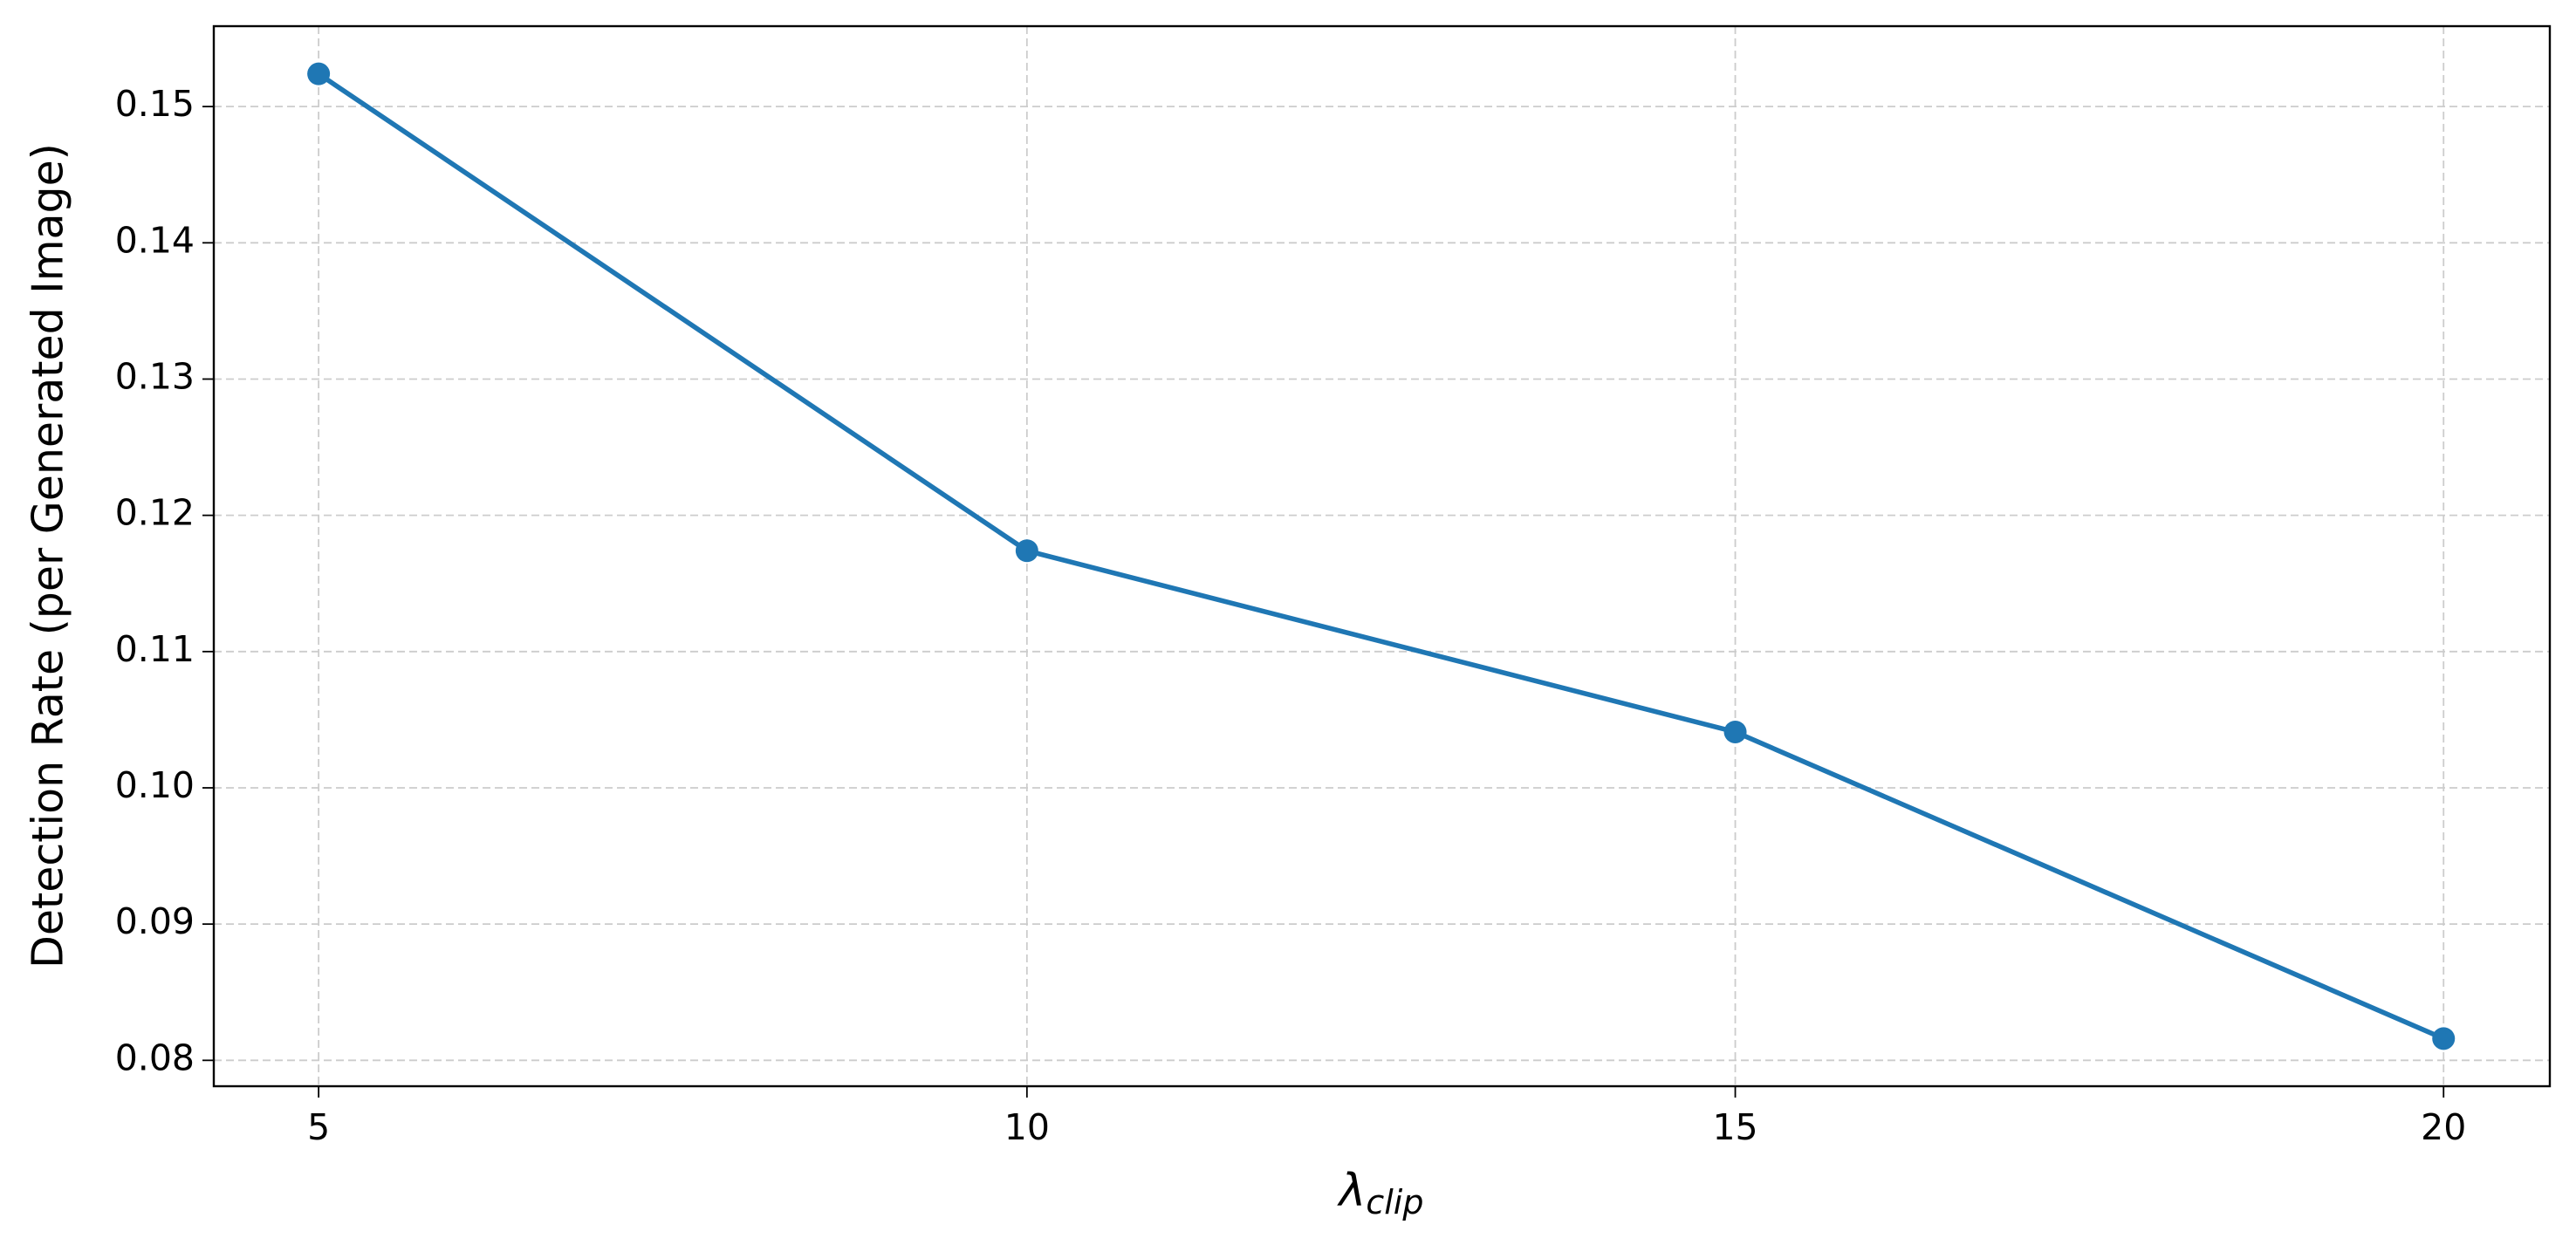 This screenshot has width=2576, height=1252. Describe the element at coordinates (318, 1127) in the screenshot. I see `x-tick-label: 5` at that location.